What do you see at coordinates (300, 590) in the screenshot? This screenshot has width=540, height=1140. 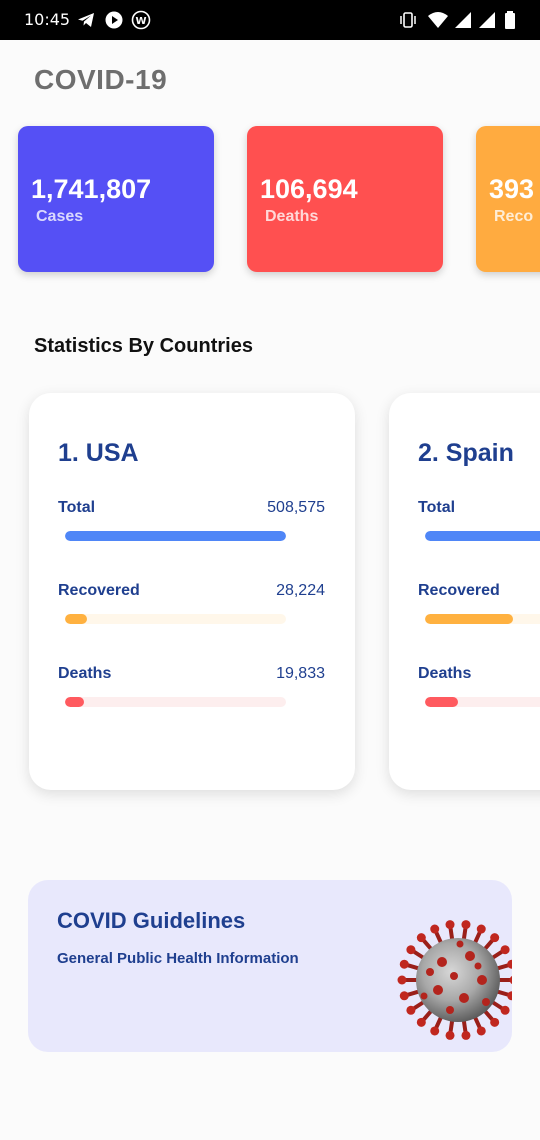 I see `recovered-value: 28,224` at bounding box center [300, 590].